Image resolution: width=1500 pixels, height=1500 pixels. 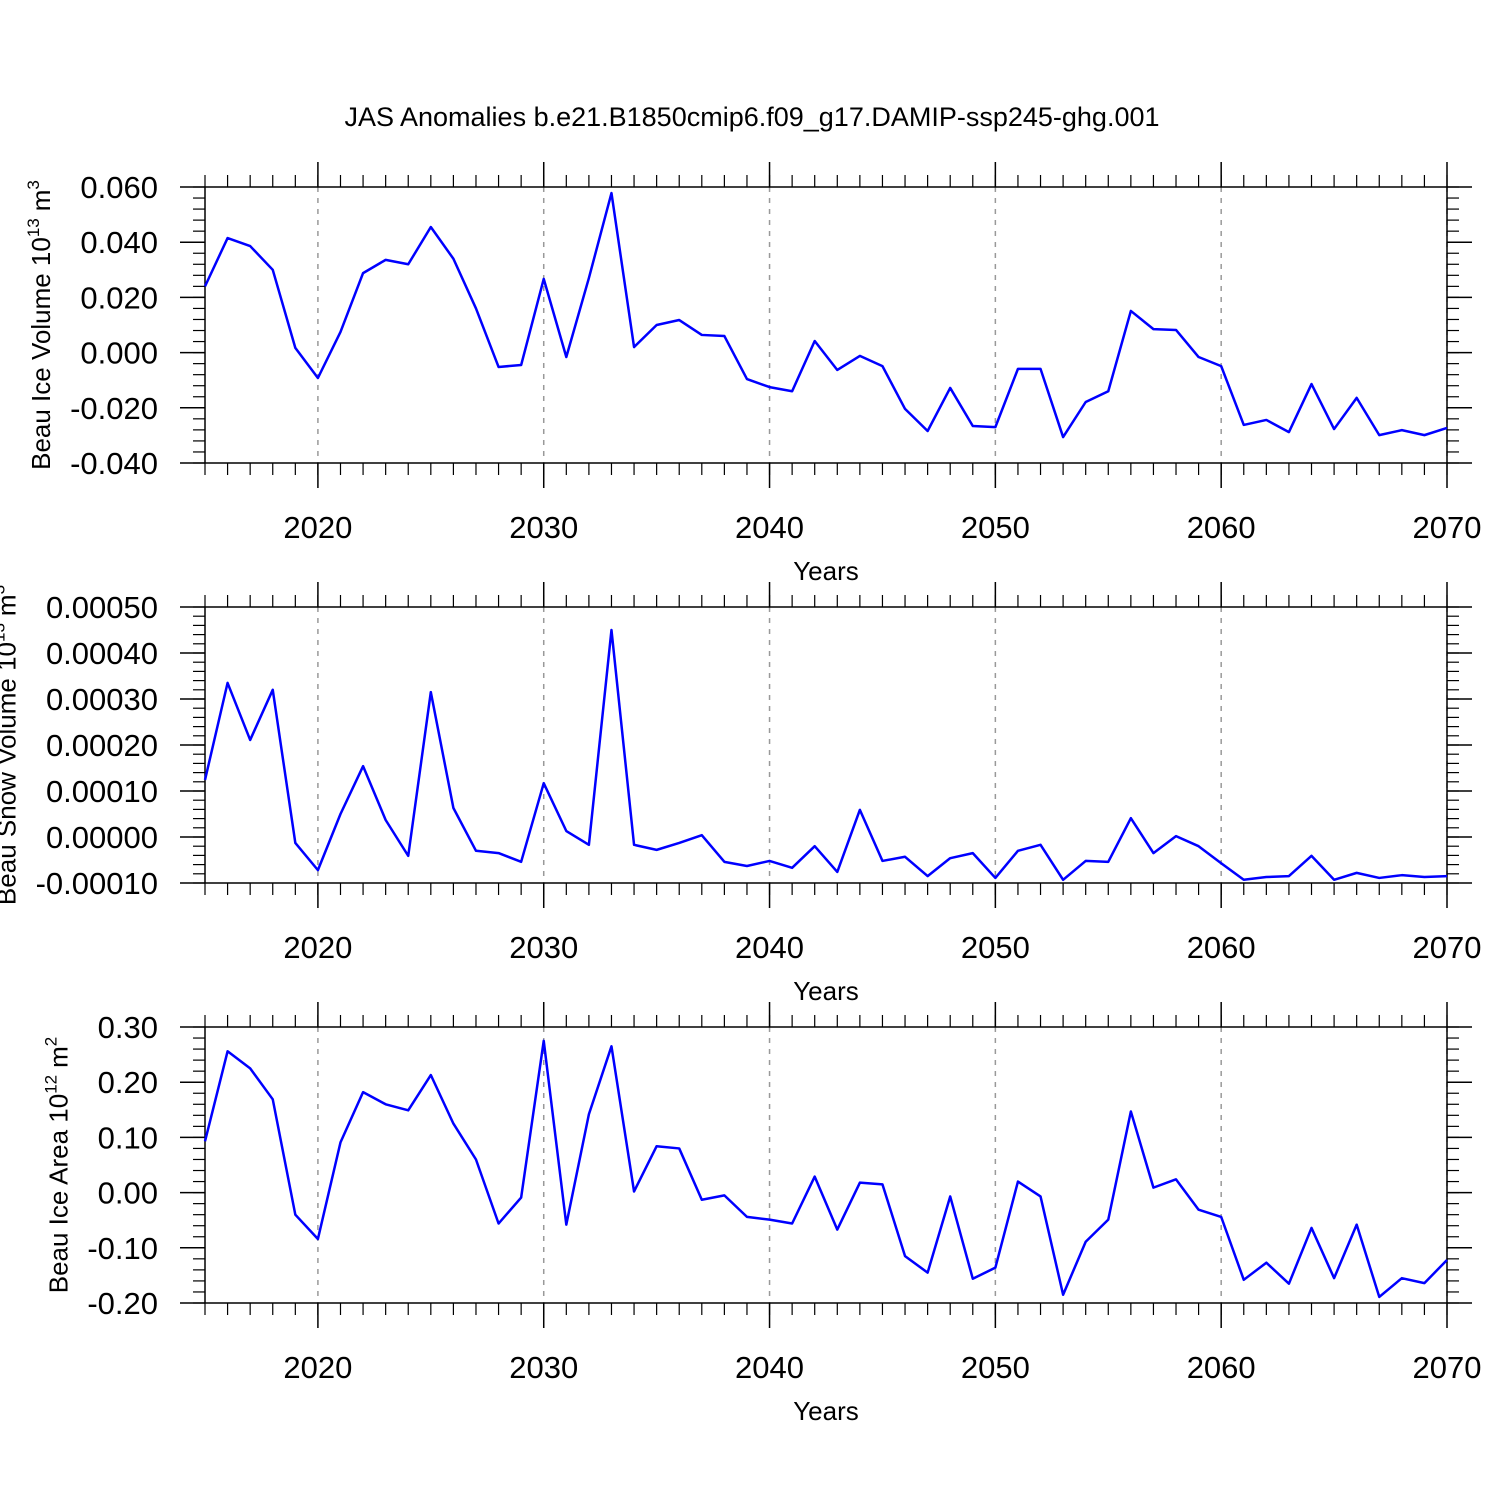 What do you see at coordinates (114, 463) in the screenshot?
I see `y-tick-label: -0.040` at bounding box center [114, 463].